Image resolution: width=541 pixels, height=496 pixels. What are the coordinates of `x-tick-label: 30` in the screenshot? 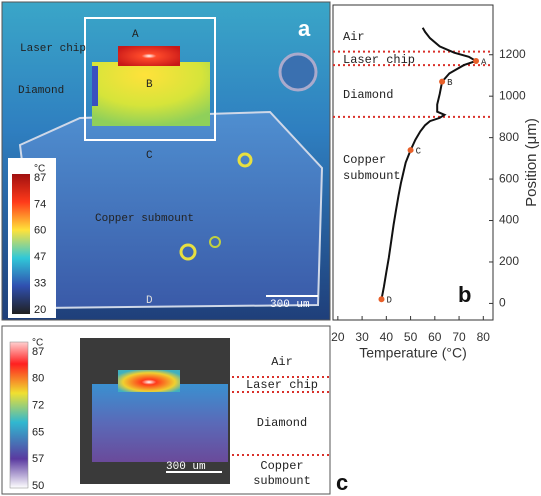 It's located at (362, 337).